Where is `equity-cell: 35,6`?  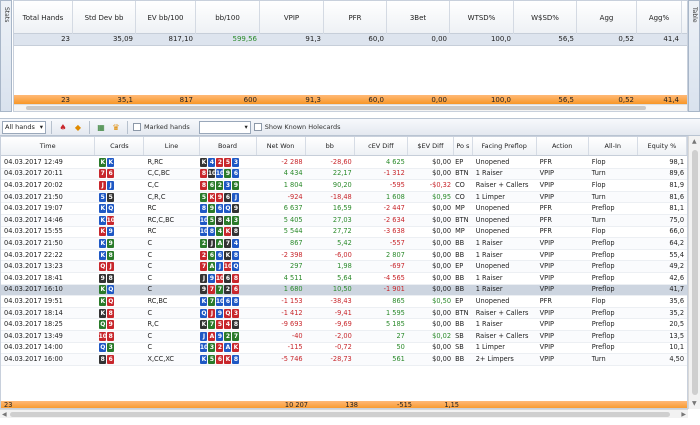
equity-cell: 35,6 is located at coordinates (677, 300).